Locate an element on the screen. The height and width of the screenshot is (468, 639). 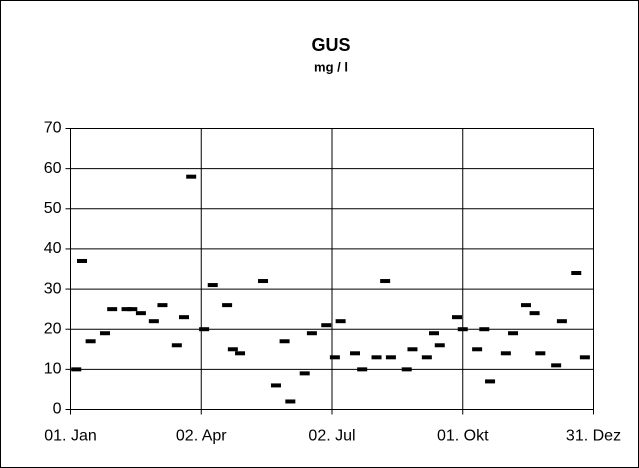
chart-title: GUS is located at coordinates (330, 45).